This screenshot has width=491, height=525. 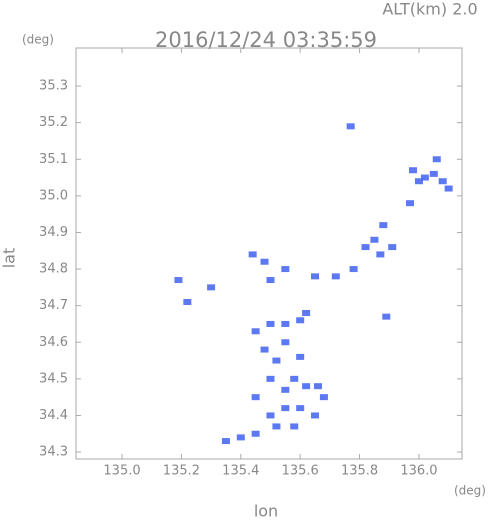 I want to click on x-tick-label: 135.0, so click(x=121, y=471).